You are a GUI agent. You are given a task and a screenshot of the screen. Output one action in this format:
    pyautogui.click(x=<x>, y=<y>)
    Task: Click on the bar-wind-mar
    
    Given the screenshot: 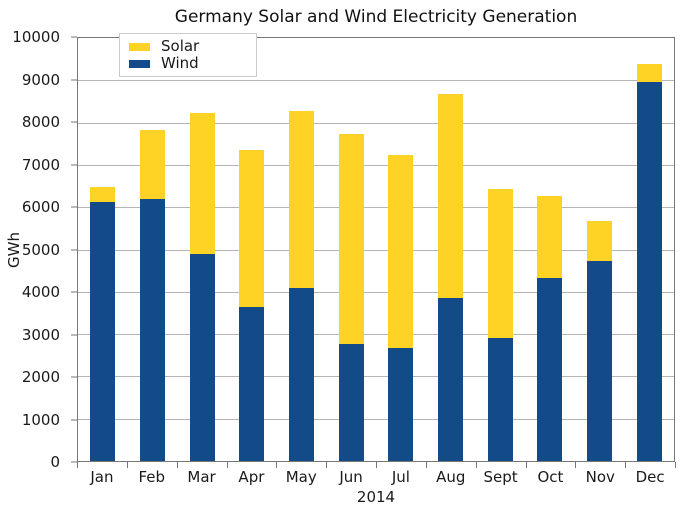 What is the action you would take?
    pyautogui.click(x=202, y=357)
    